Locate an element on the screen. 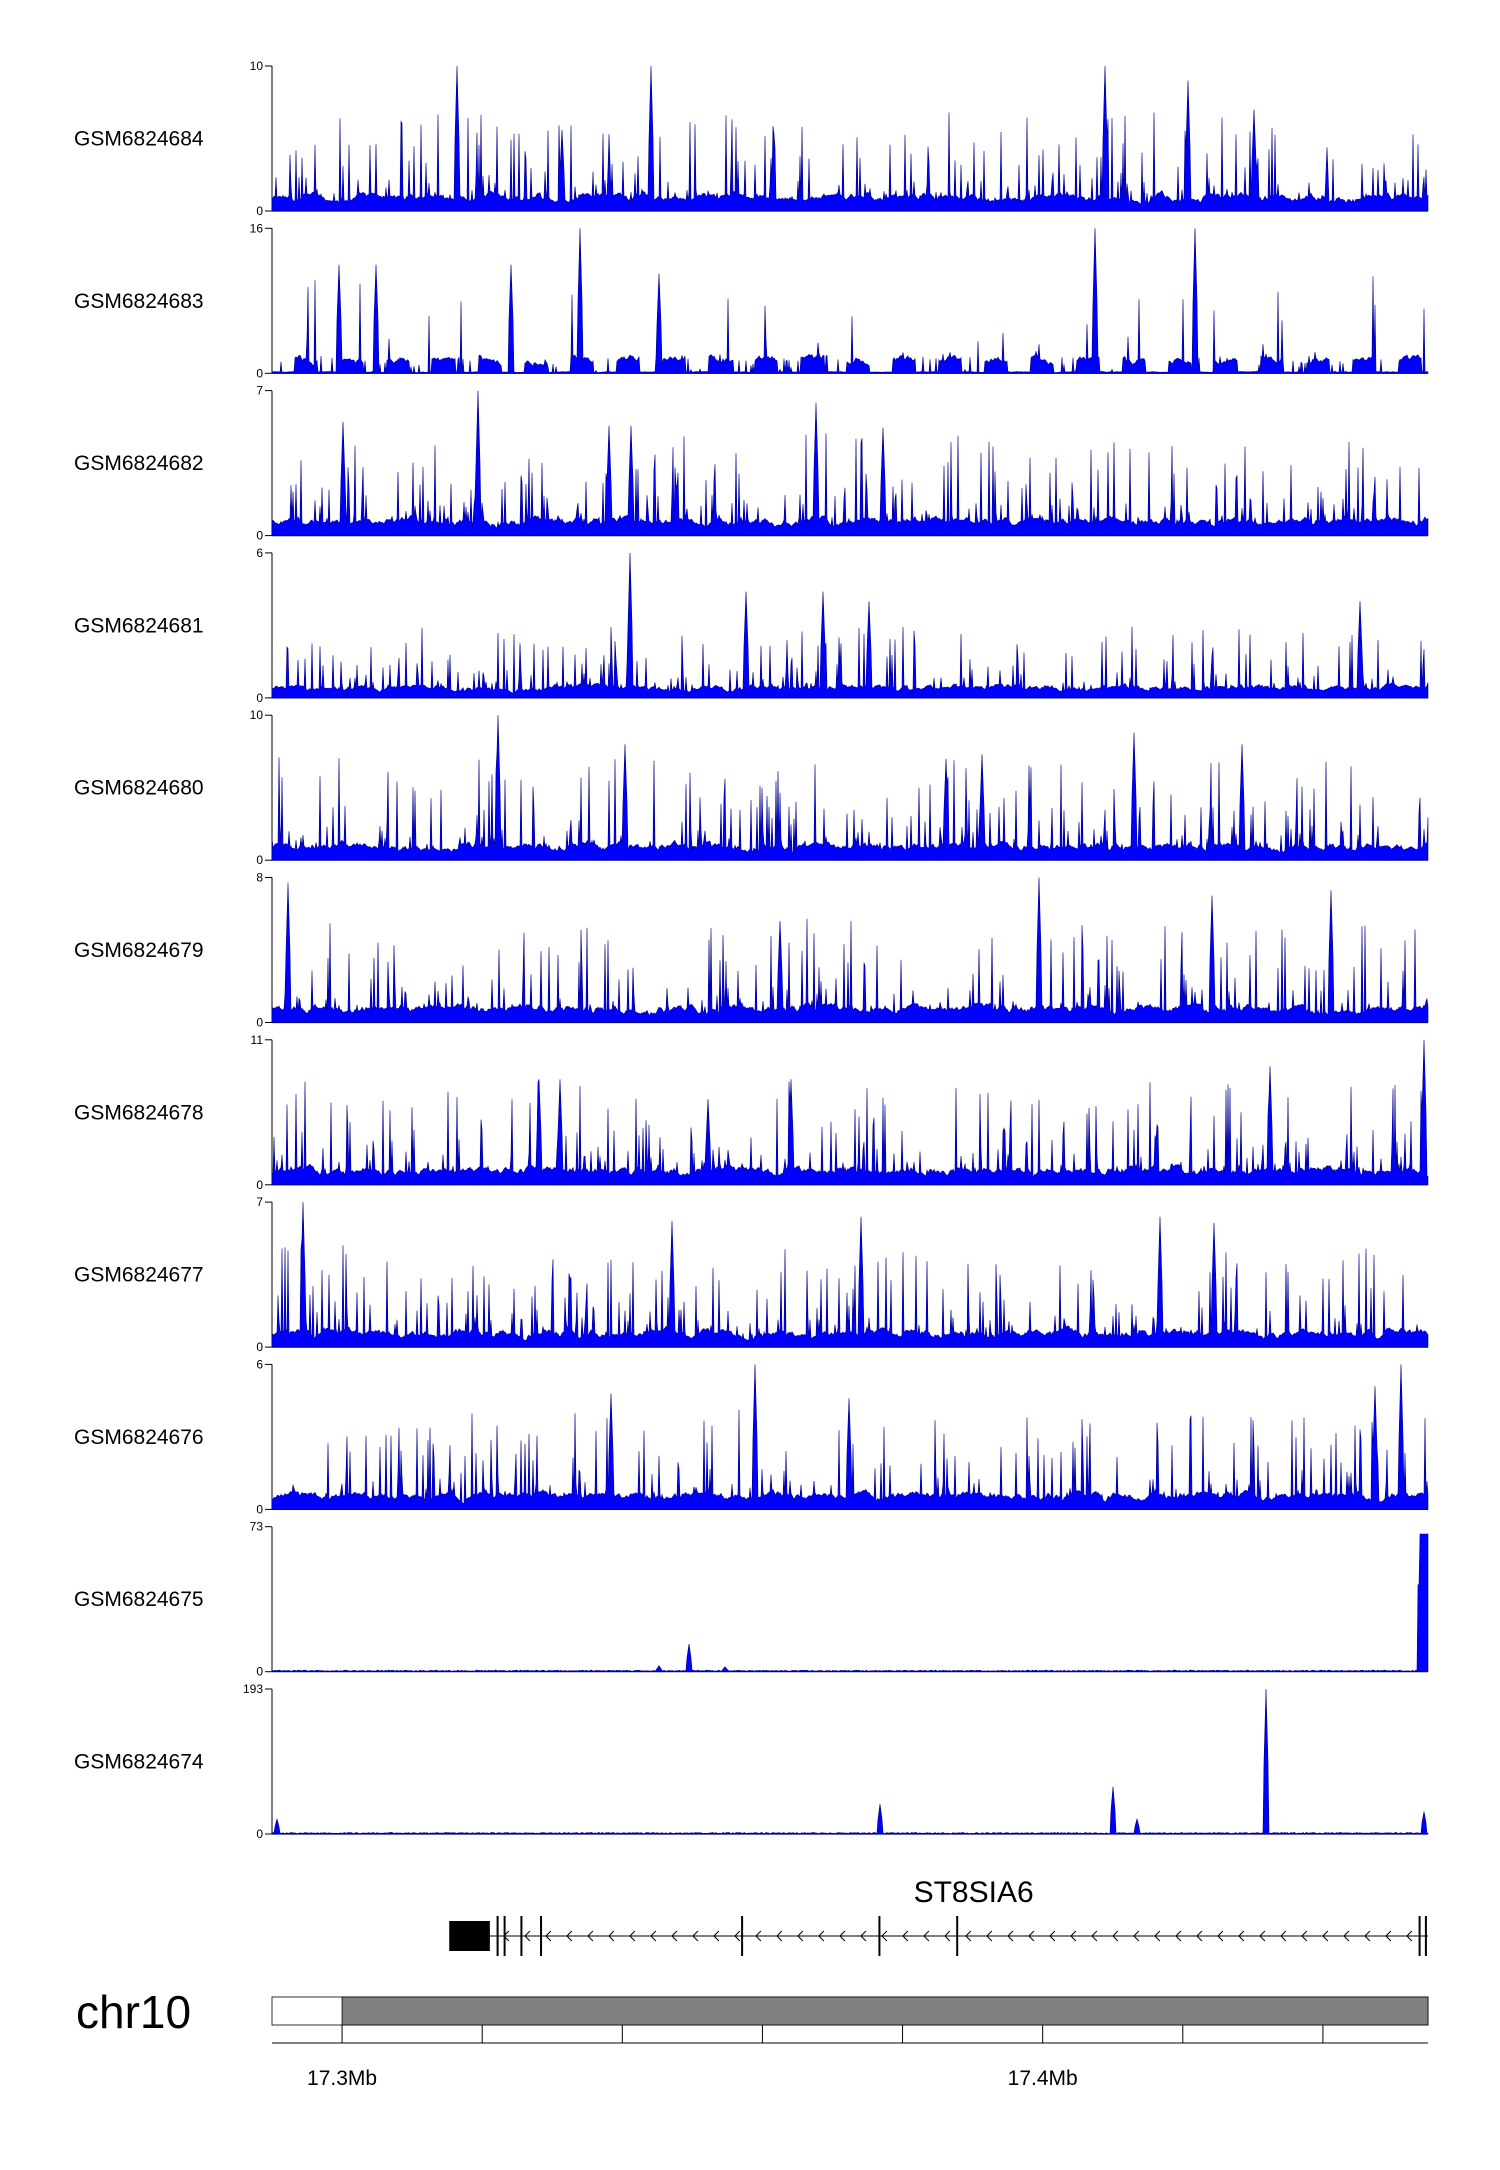 The width and height of the screenshot is (1500, 2170). chromosome-track: chr10 17.3Mb 17.4Mb is located at coordinates (752, 2038).